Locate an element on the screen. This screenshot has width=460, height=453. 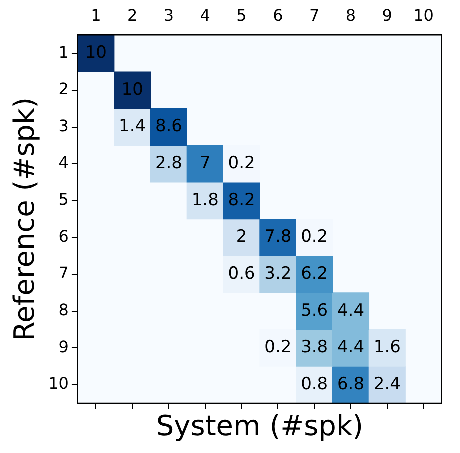
y-tick-label: 7 is located at coordinates (63, 273).